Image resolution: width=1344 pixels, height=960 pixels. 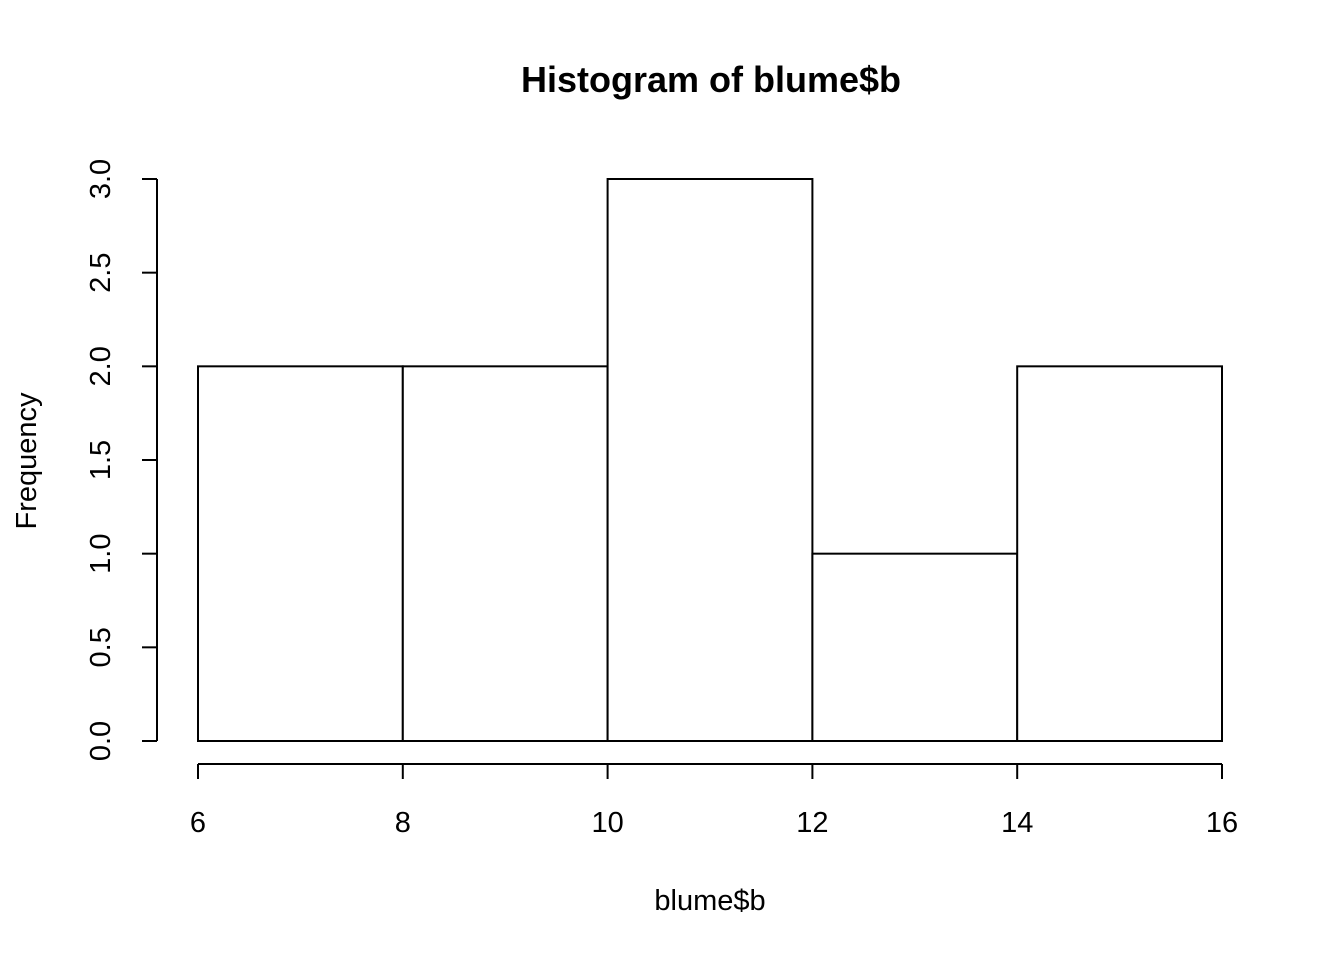 I want to click on y-tick-label: 2.5, so click(x=101, y=273).